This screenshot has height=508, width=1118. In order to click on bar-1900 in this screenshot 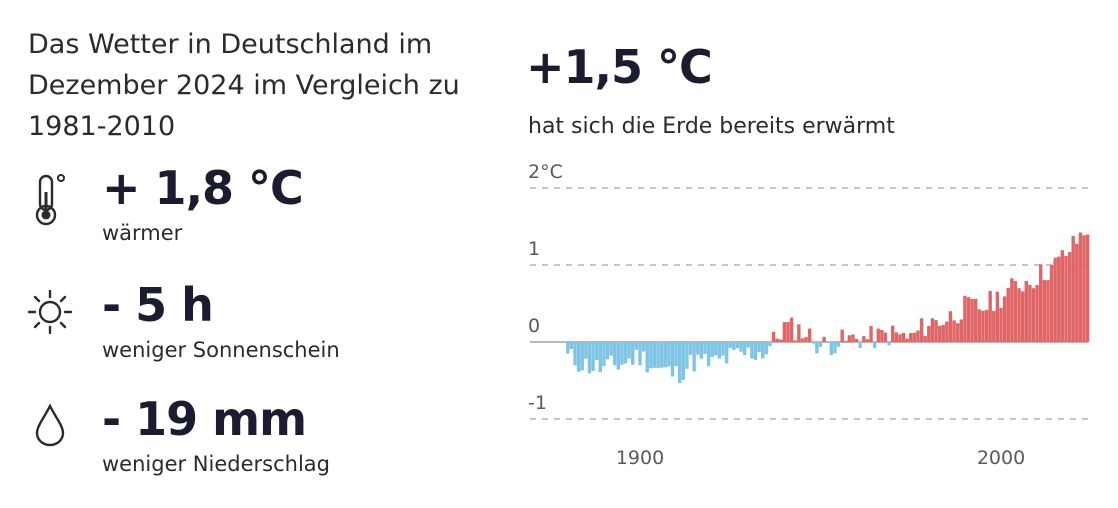, I will do `click(640, 354)`.